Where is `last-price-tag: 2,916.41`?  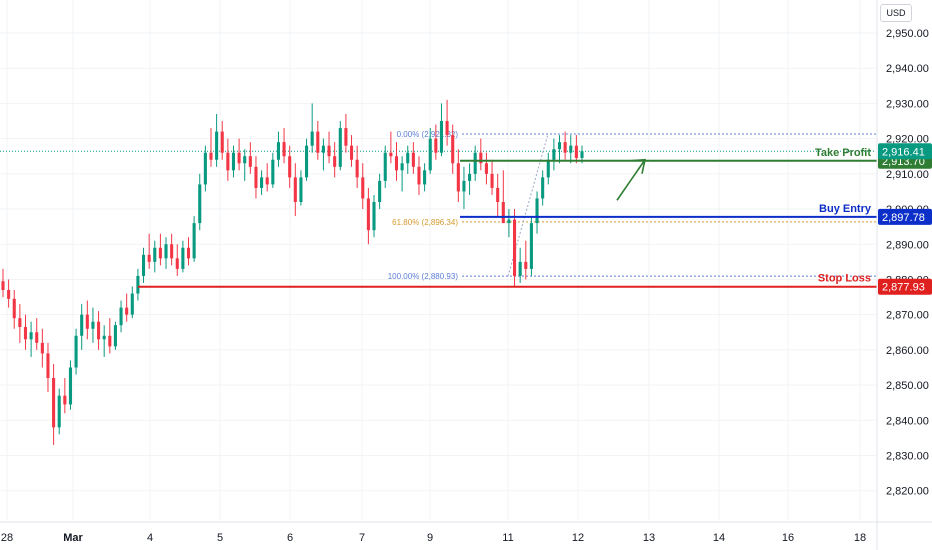 last-price-tag: 2,916.41 is located at coordinates (905, 151).